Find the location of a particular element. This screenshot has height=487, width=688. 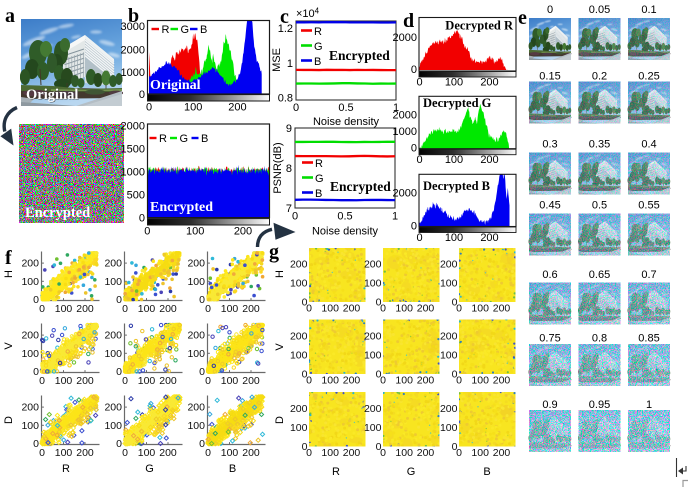

svg-text: 1000 is located at coordinates (405, 132).